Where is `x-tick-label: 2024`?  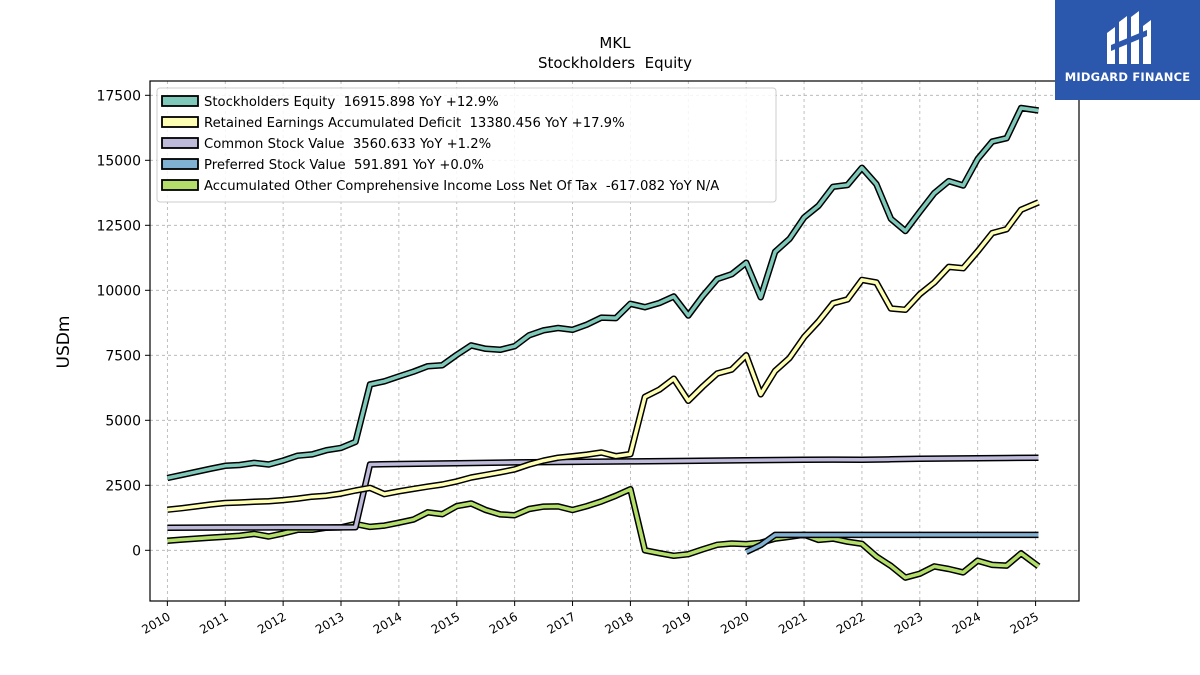
x-tick-label: 2024 is located at coordinates (966, 622).